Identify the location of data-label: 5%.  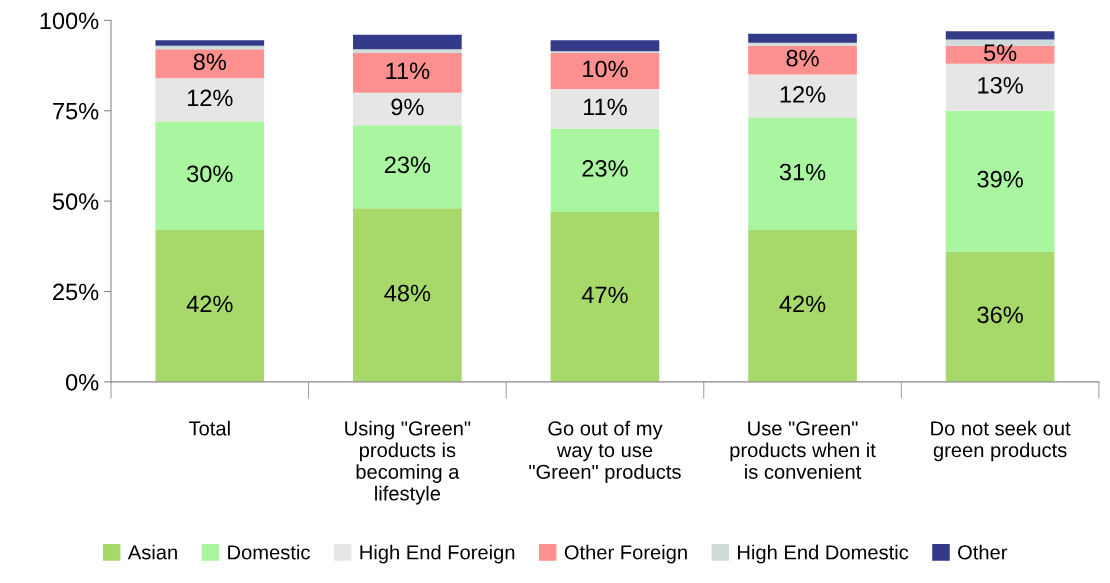
(1000, 53).